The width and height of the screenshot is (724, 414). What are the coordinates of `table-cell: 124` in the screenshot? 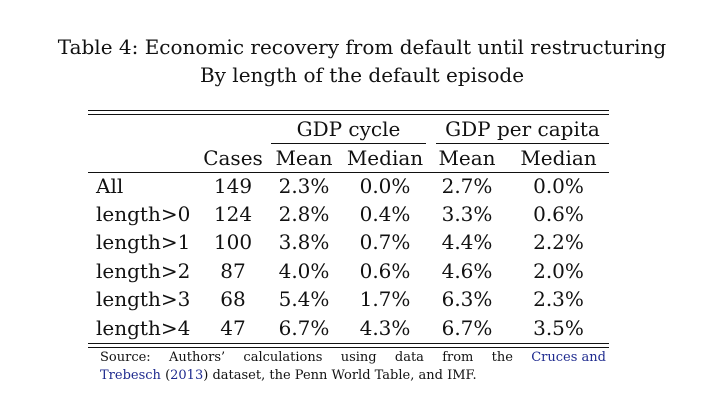 It's located at (233, 214).